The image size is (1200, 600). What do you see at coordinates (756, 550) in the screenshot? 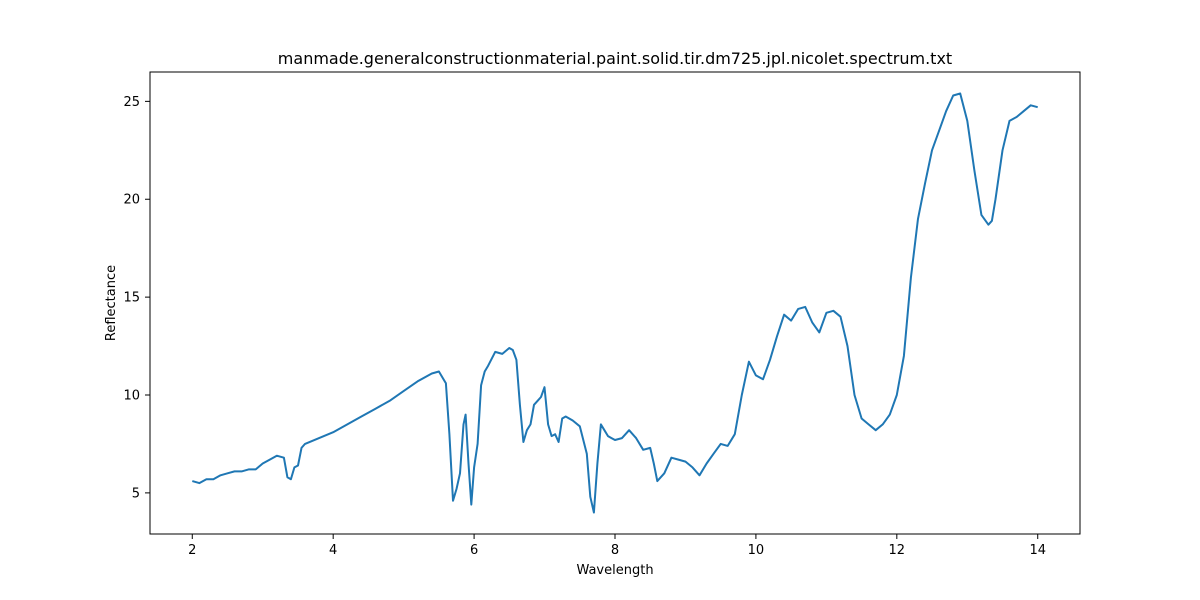
I see `x-tick-label: 10` at bounding box center [756, 550].